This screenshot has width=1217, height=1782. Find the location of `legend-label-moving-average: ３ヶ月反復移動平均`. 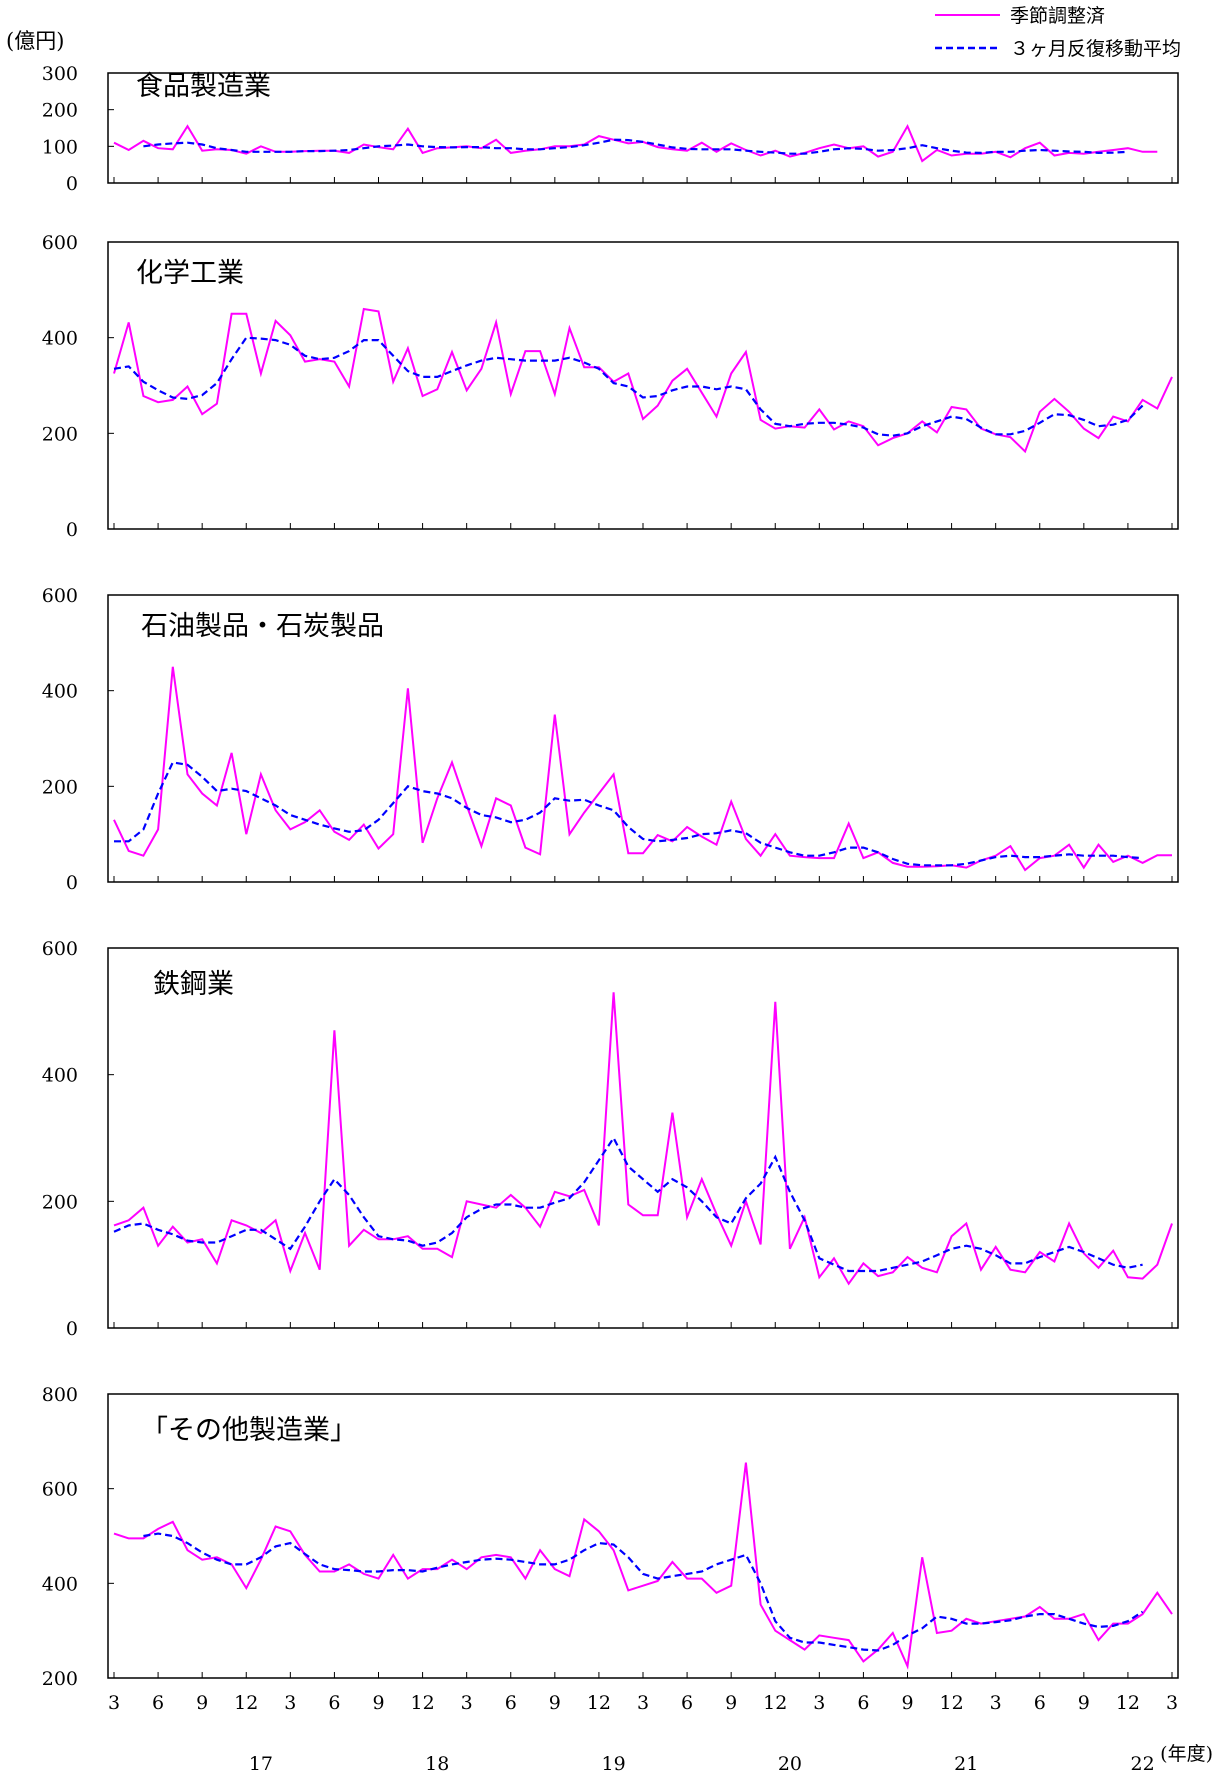

legend-label-moving-average: ３ヶ月反復移動平均 is located at coordinates (1095, 49).